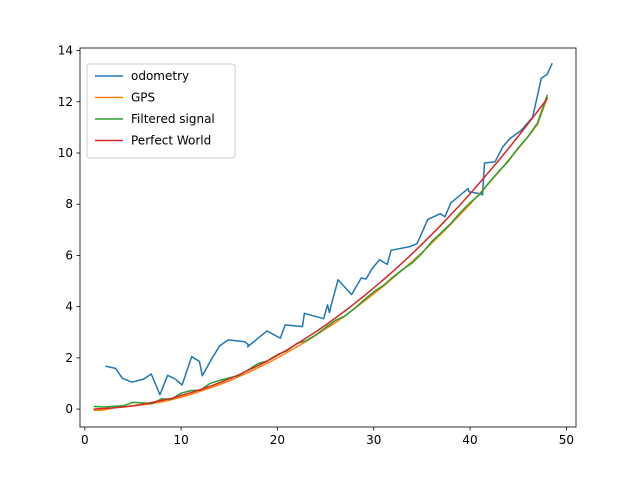 The width and height of the screenshot is (640, 480). I want to click on legend: odometry GPS Filtered signal Perfect World, so click(161, 111).